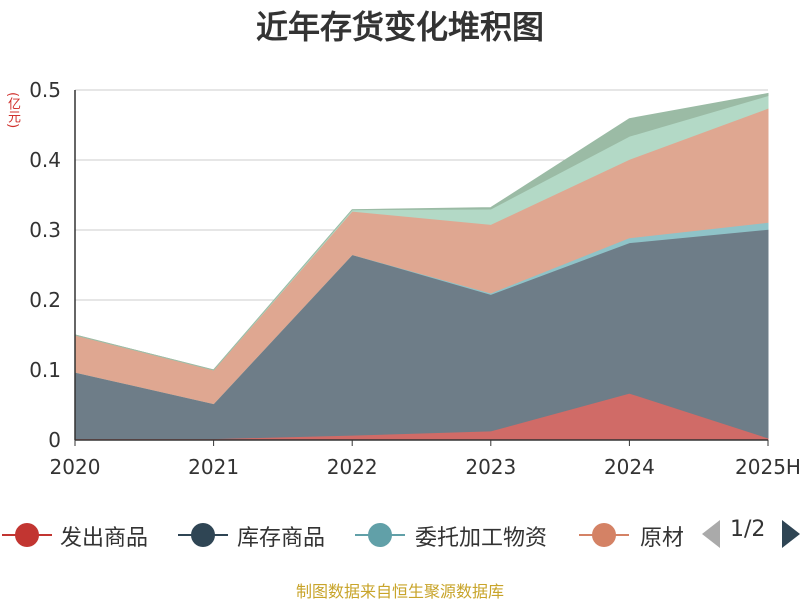 The image size is (800, 602). Describe the element at coordinates (281, 538) in the screenshot. I see `legend-label: 库存商品` at that location.